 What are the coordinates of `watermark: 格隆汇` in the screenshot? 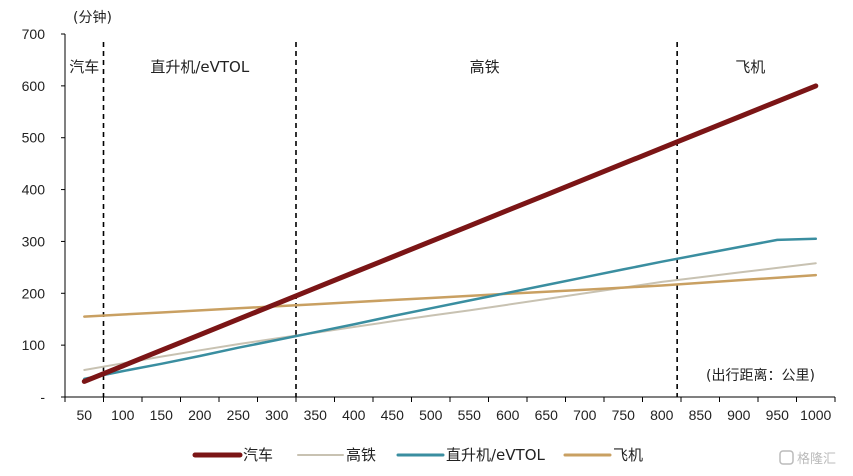 It's located at (807, 458).